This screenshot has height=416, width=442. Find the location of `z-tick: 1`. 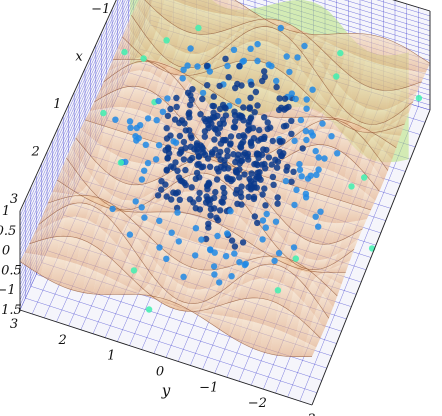

z-tick: 1 is located at coordinates (6, 211).